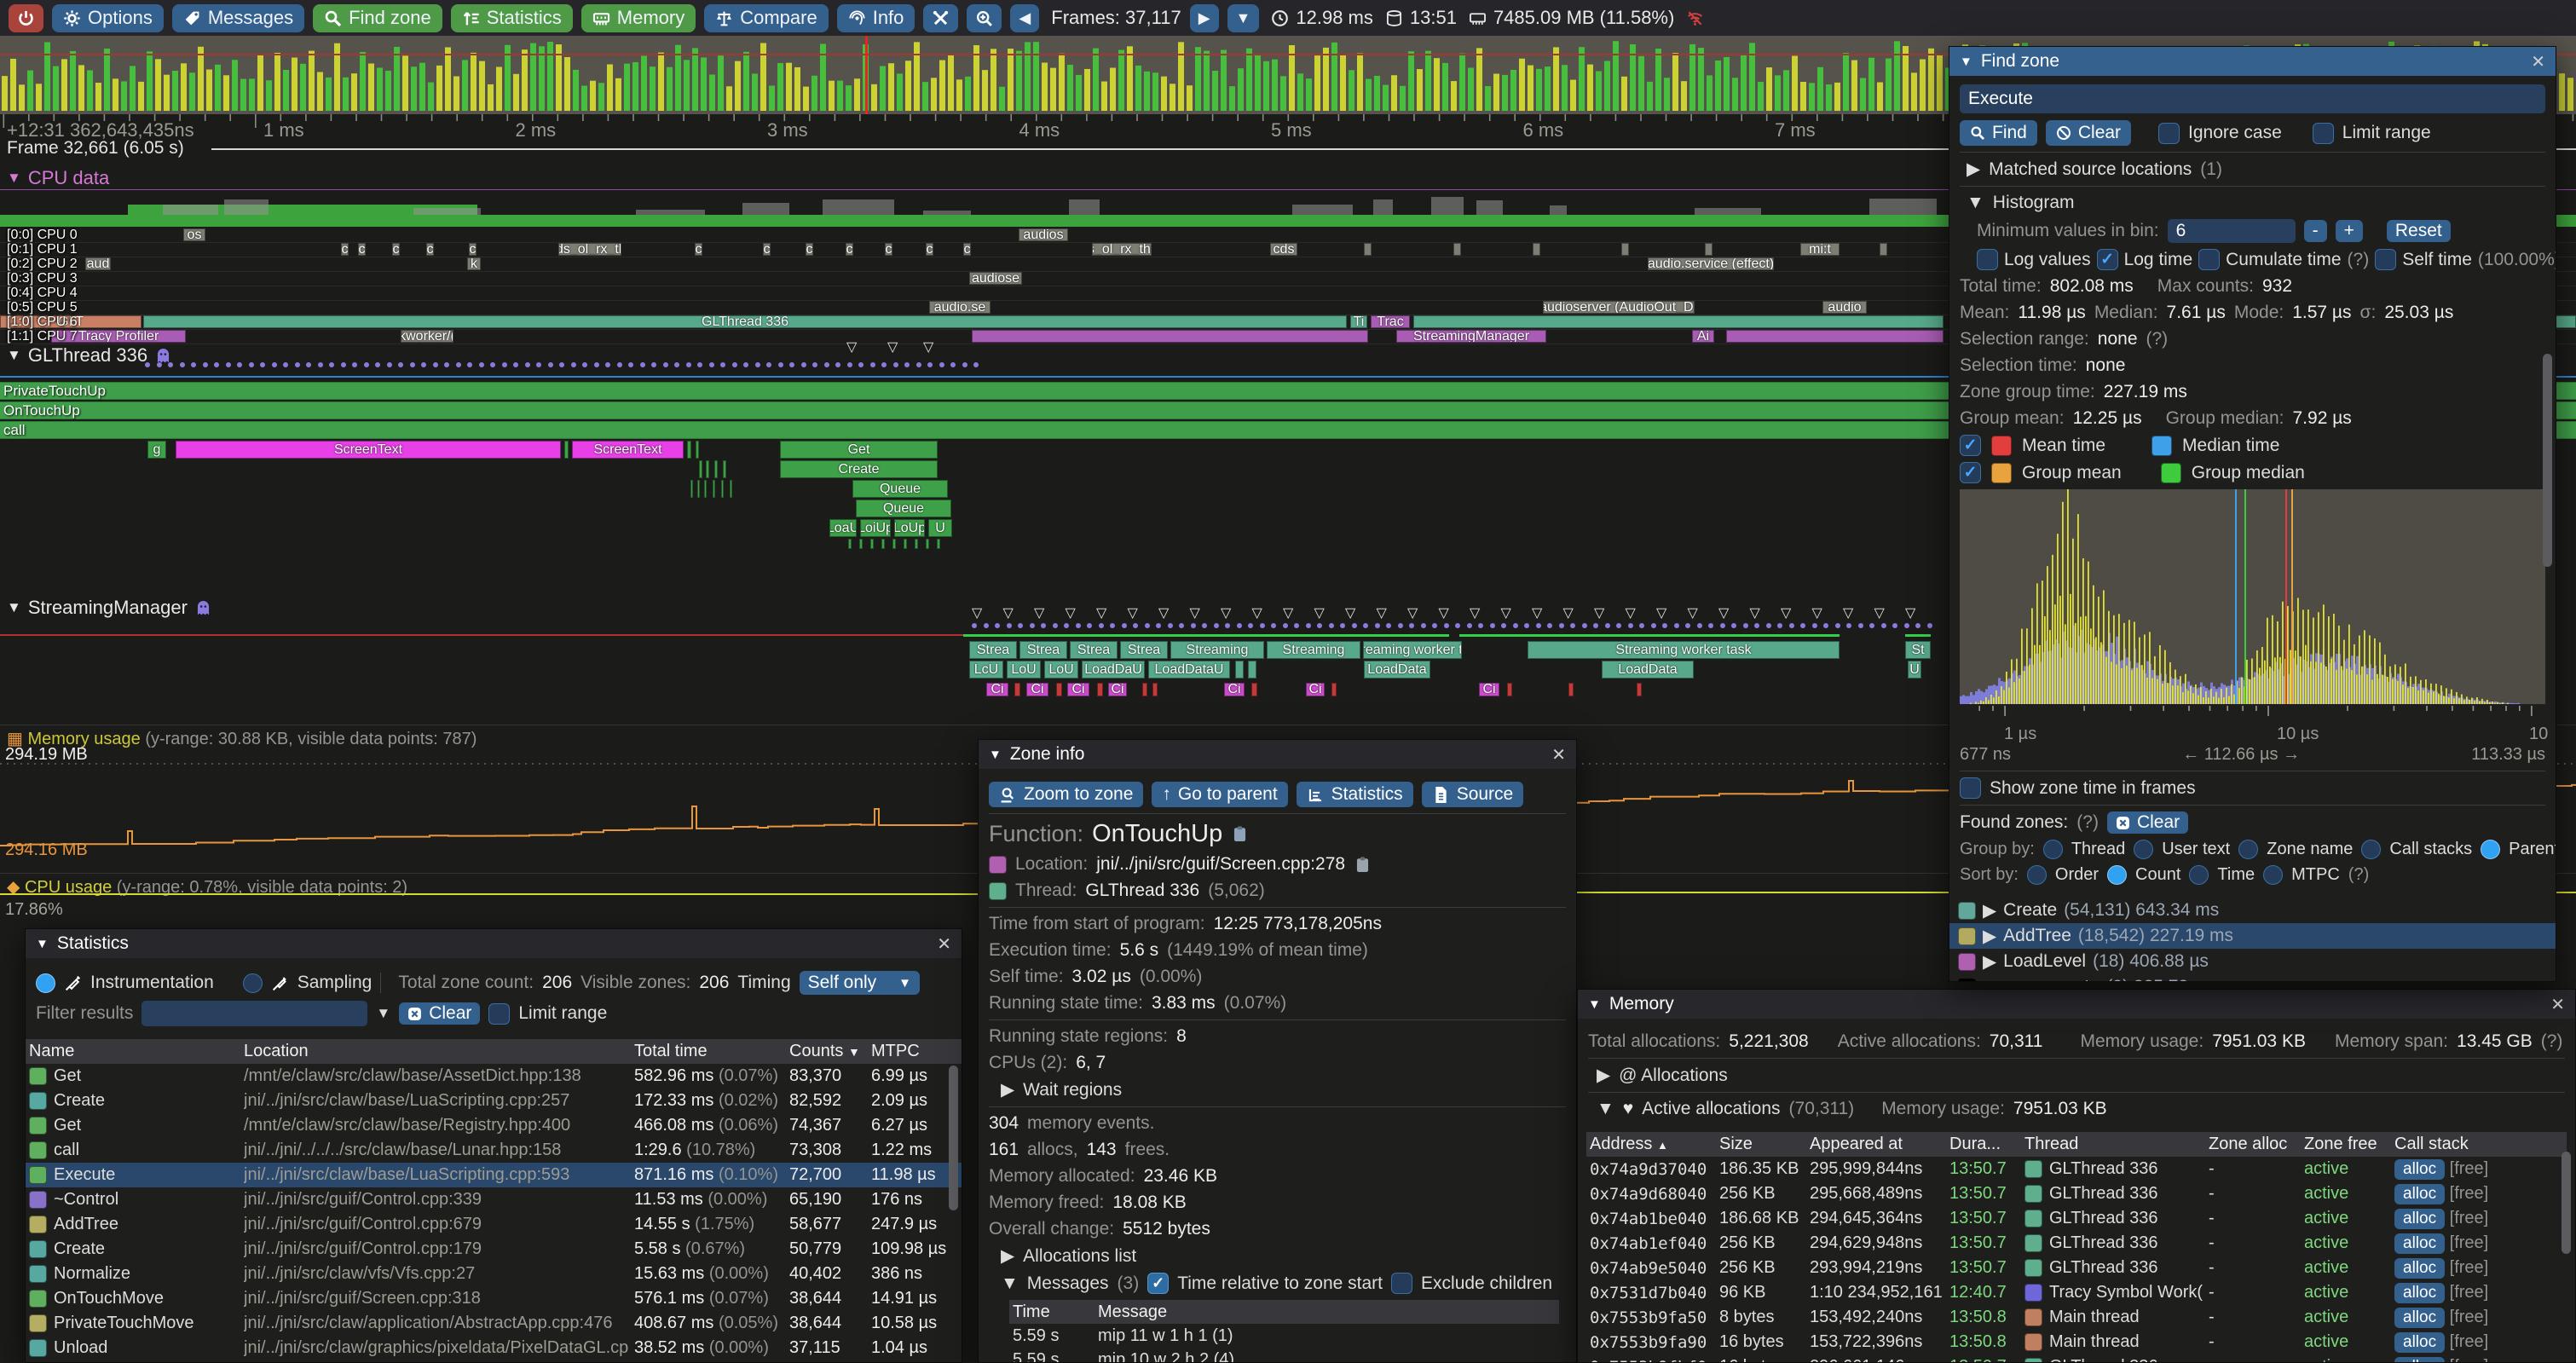  What do you see at coordinates (2147, 823) in the screenshot?
I see `clear-found-button: Clear` at bounding box center [2147, 823].